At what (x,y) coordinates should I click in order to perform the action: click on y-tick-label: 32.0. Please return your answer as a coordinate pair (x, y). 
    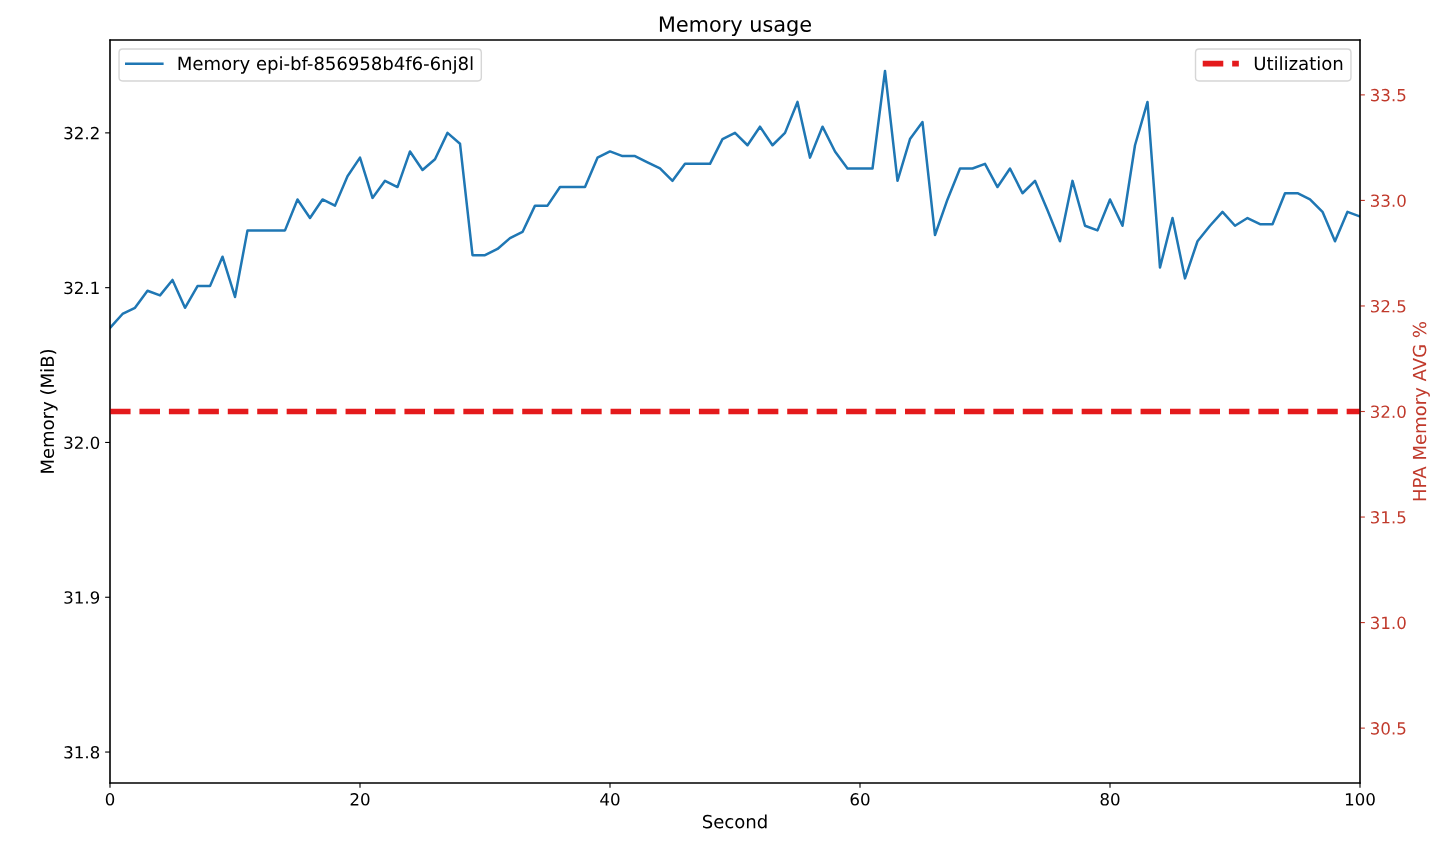
    Looking at the image, I should click on (82, 443).